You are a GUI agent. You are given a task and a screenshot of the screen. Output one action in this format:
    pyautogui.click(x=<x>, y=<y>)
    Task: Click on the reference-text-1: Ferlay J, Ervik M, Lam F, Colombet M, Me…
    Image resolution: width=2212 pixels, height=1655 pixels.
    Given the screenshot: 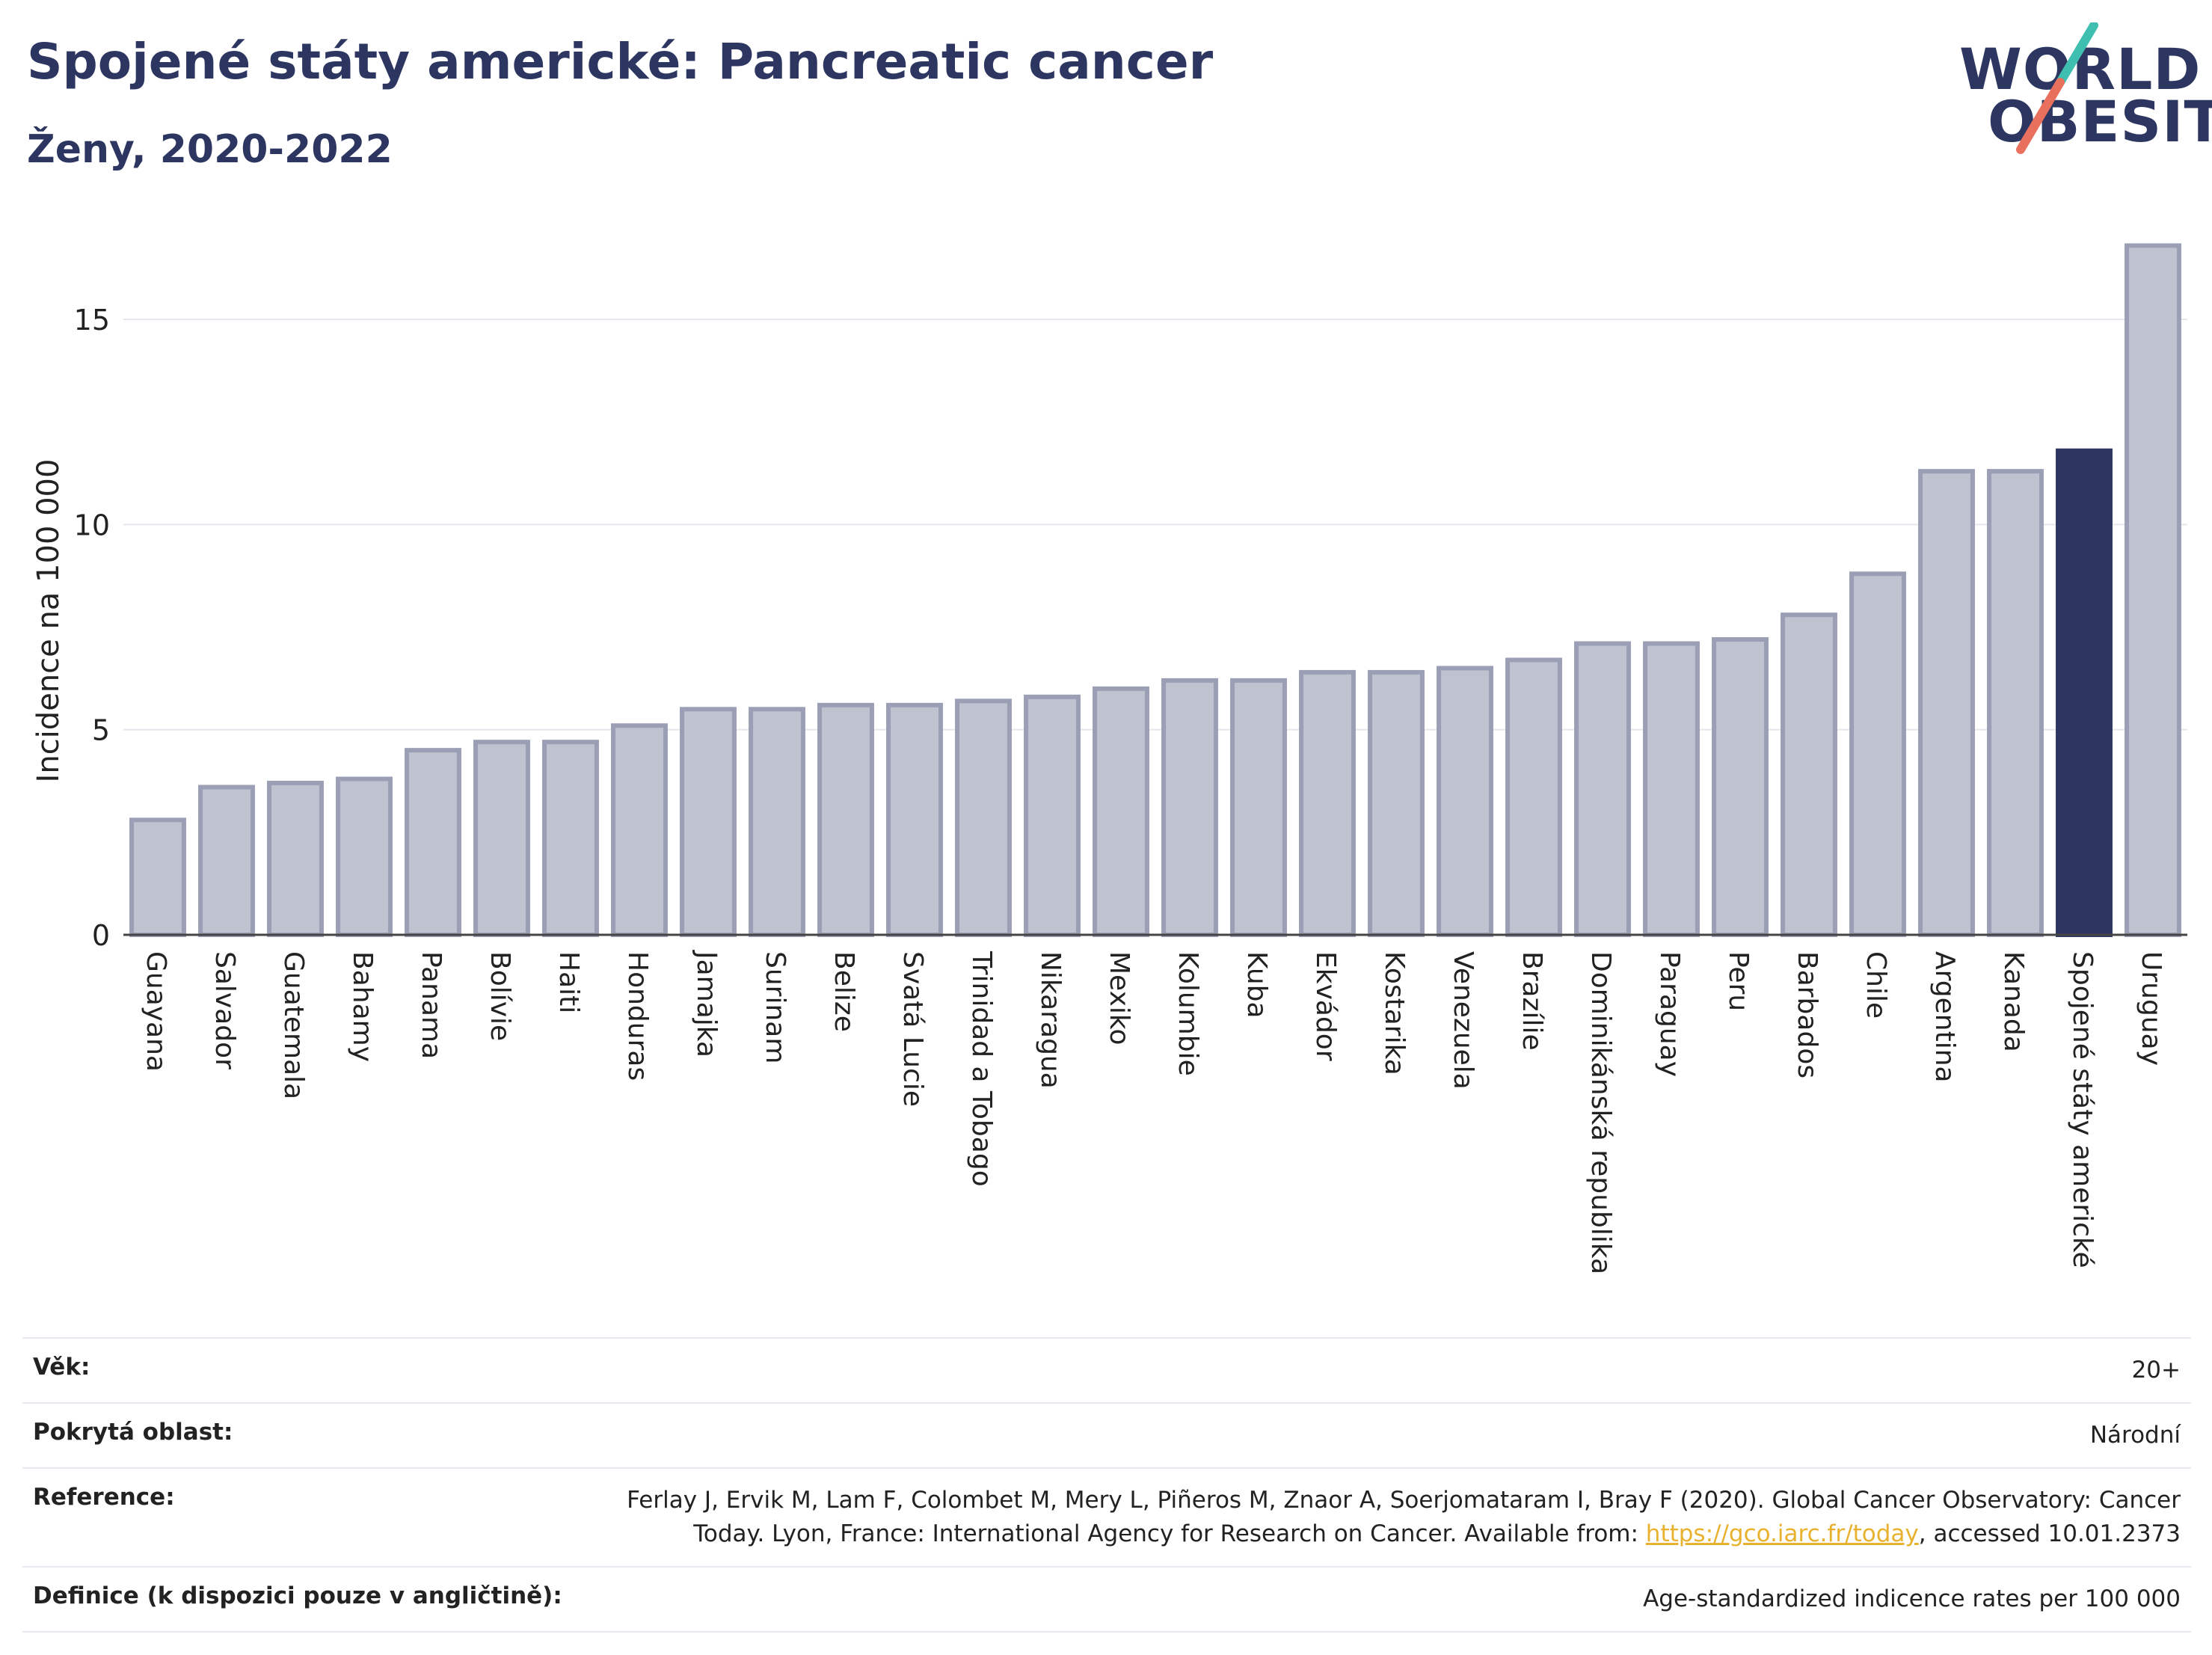 What is the action you would take?
    pyautogui.click(x=1404, y=1516)
    